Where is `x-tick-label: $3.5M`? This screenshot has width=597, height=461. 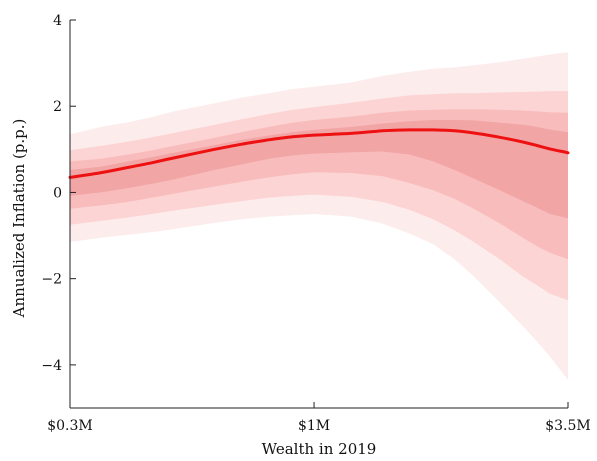
x-tick-label: $3.5M is located at coordinates (568, 426).